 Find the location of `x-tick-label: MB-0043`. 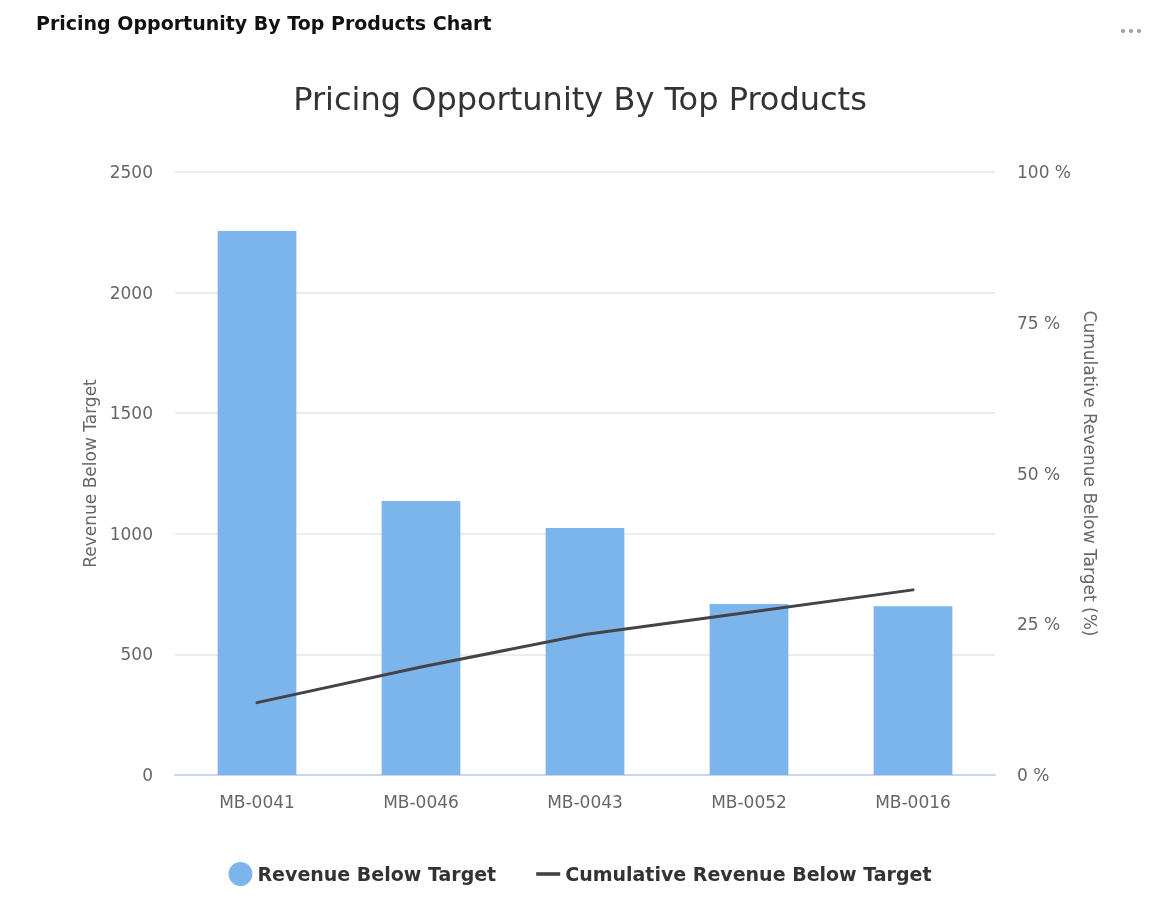

x-tick-label: MB-0043 is located at coordinates (585, 801).